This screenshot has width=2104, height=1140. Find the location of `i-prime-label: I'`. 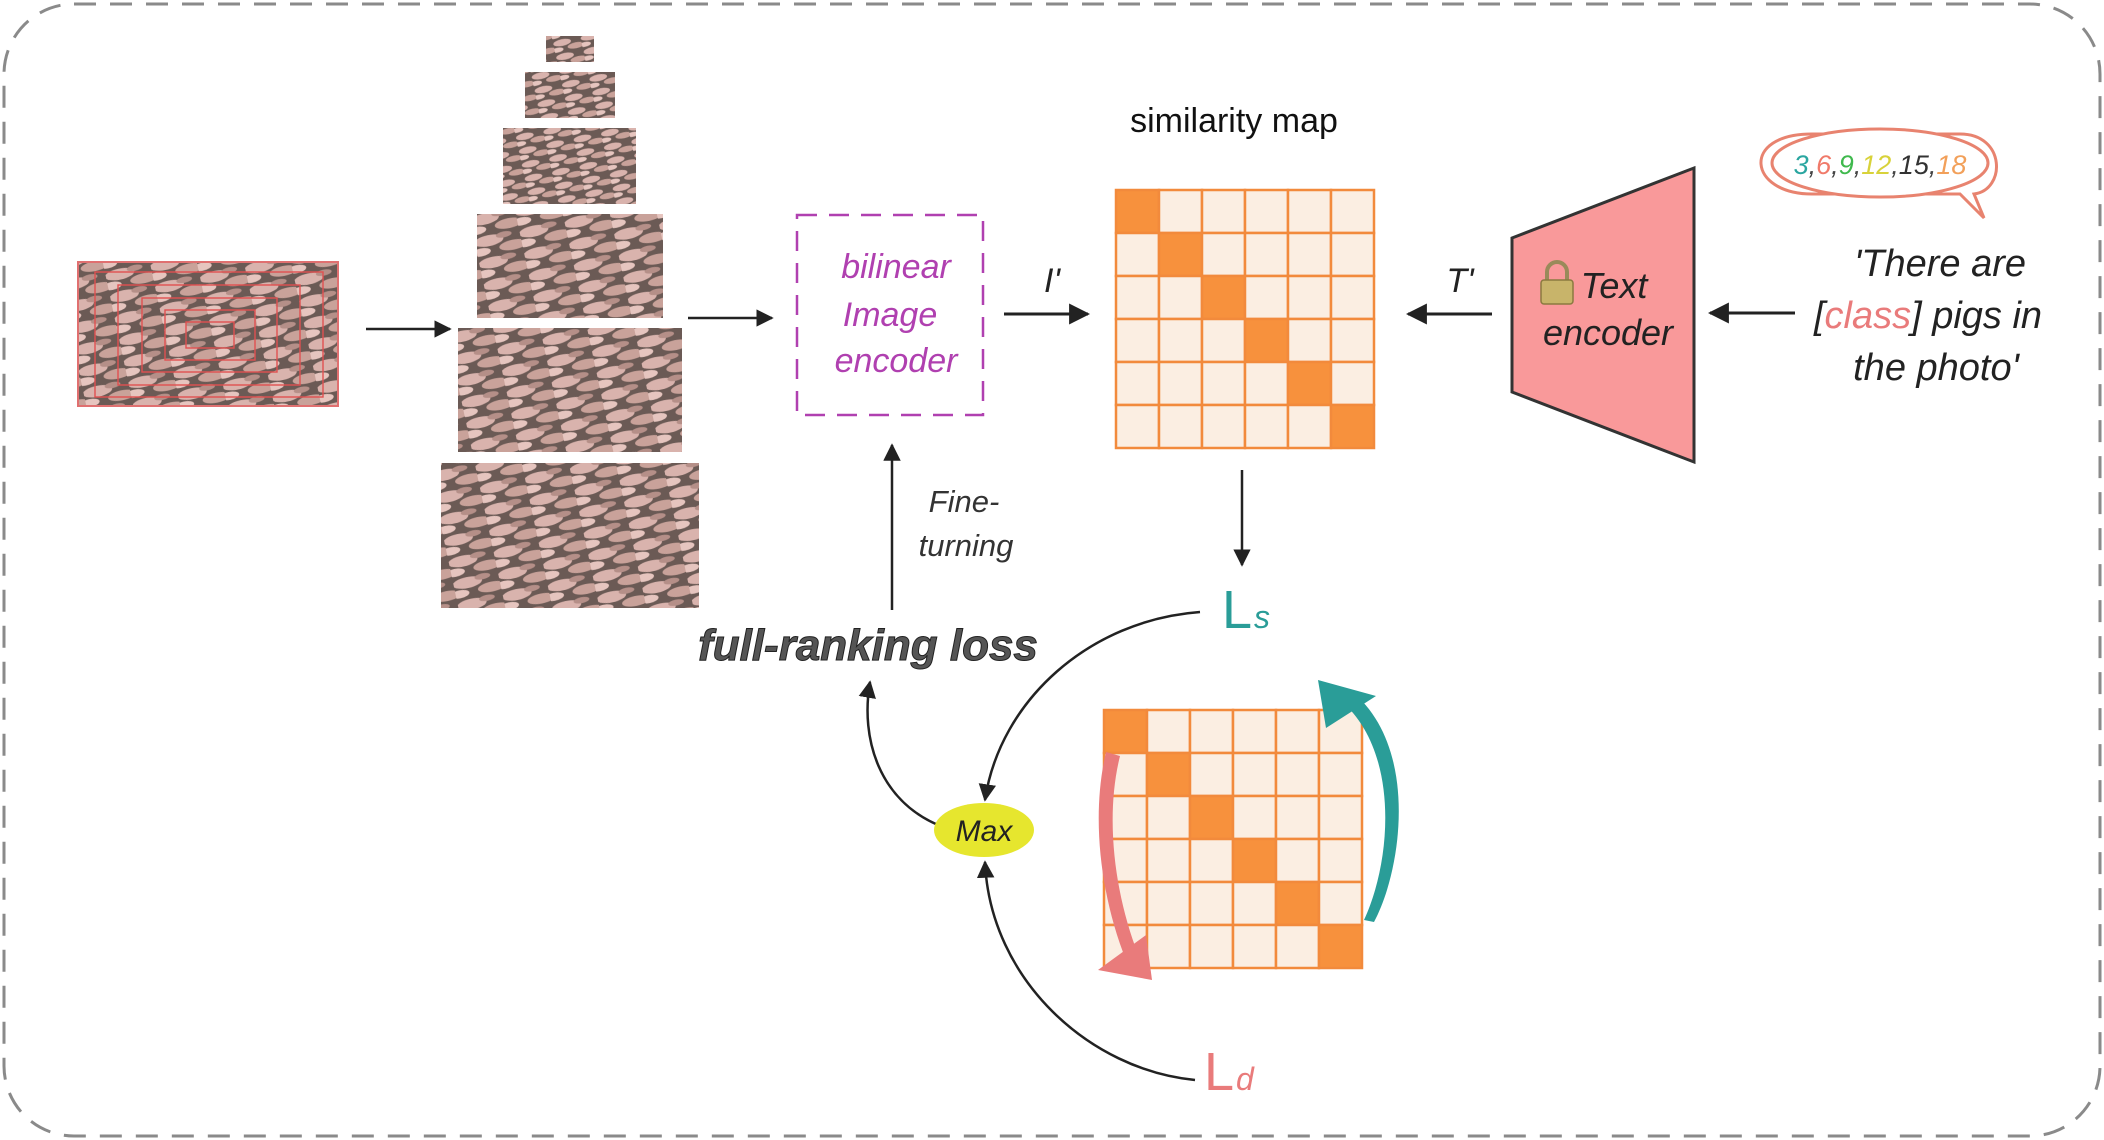

i-prime-label: I' is located at coordinates (1052, 281).